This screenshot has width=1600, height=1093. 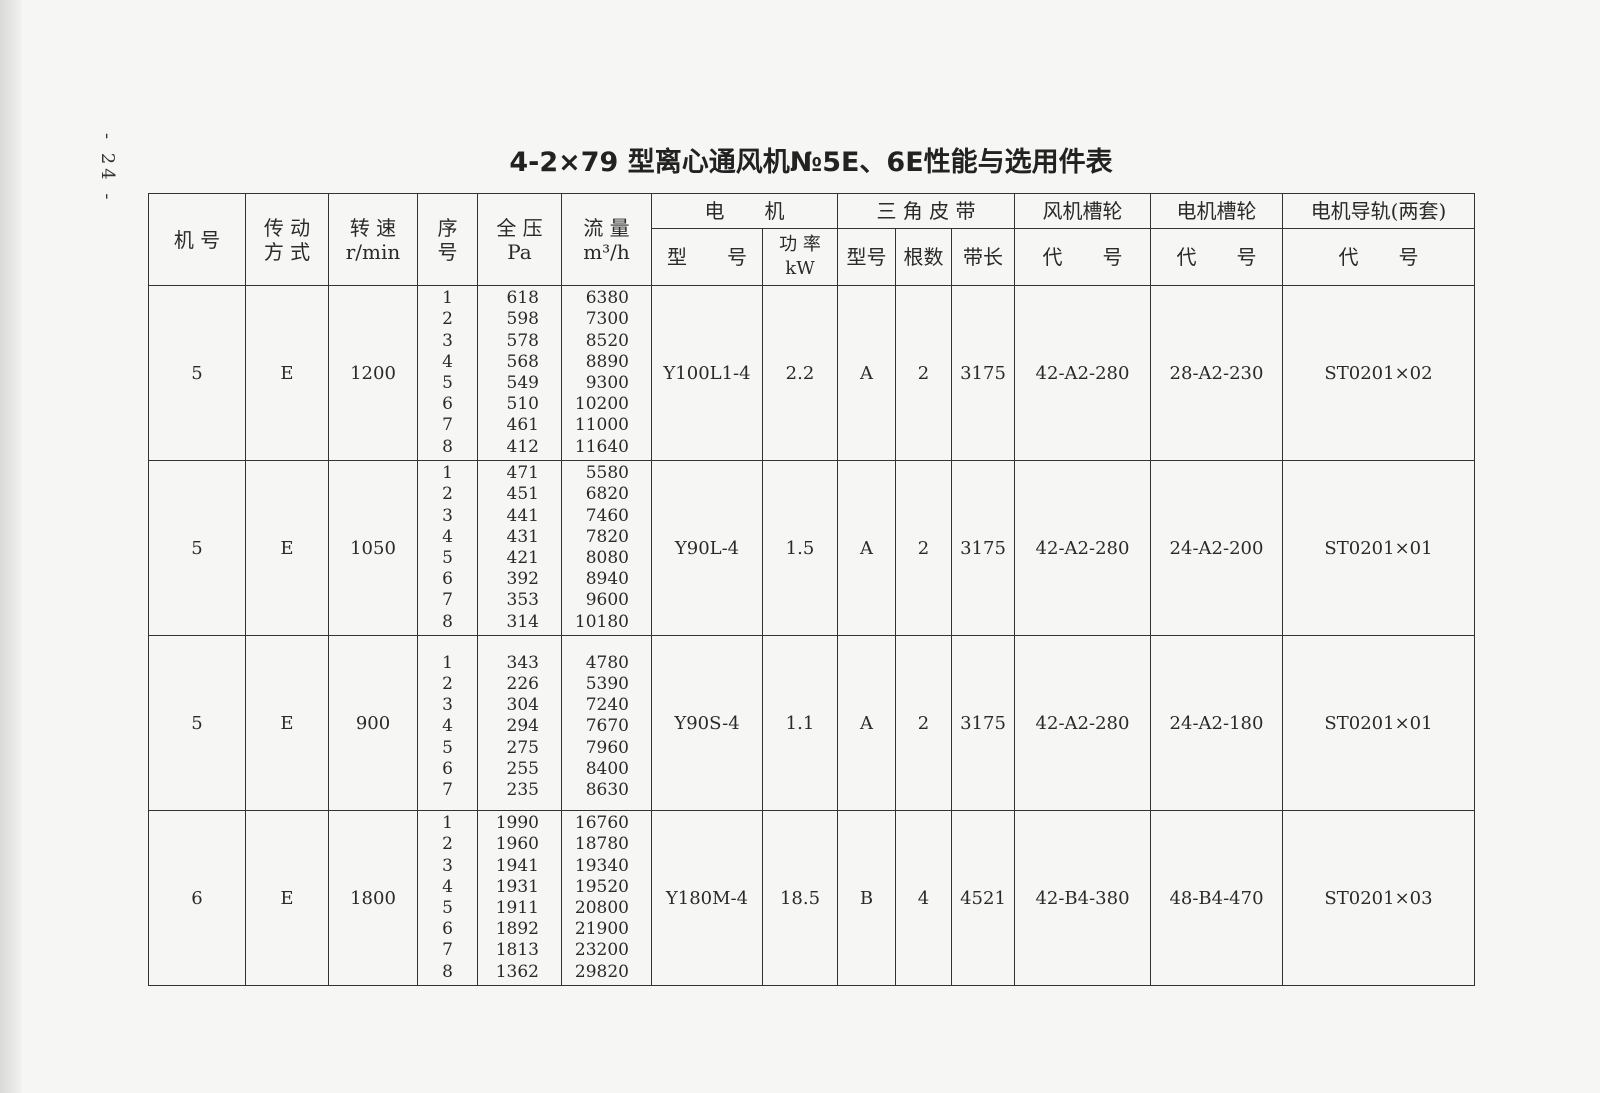 What do you see at coordinates (1216, 211) in the screenshot?
I see `header-motor-pulley: 电机槽轮` at bounding box center [1216, 211].